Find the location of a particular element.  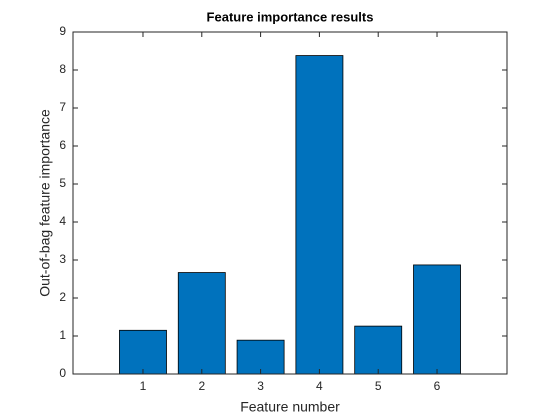

x-tick-label: 6 is located at coordinates (437, 386).